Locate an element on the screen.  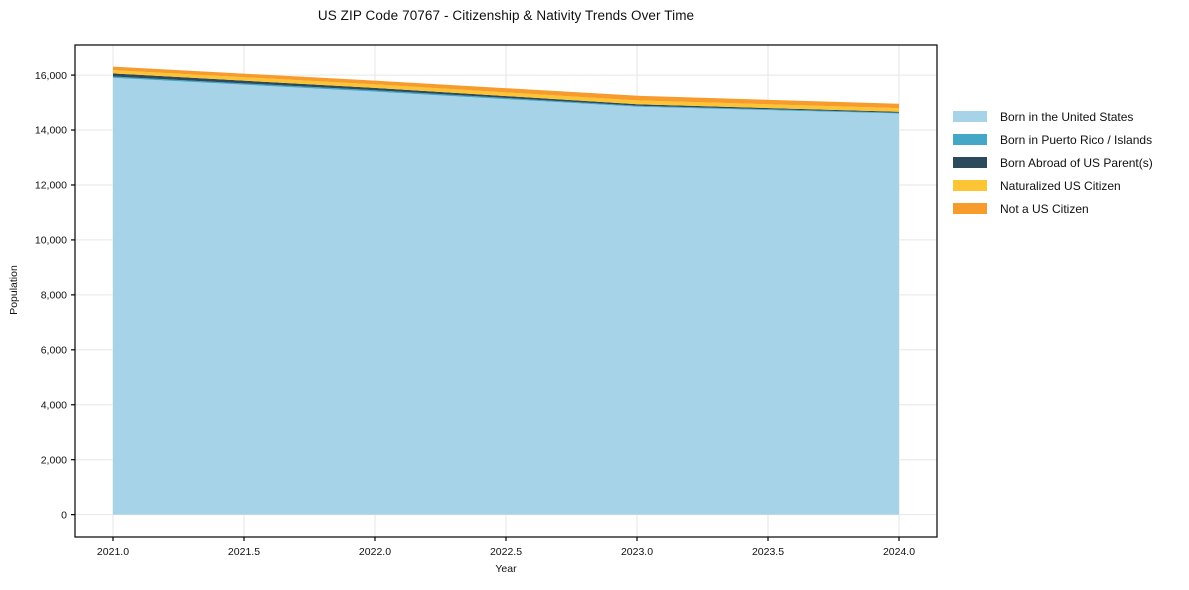
legend-item: Not a US Citizen is located at coordinates (1053, 208).